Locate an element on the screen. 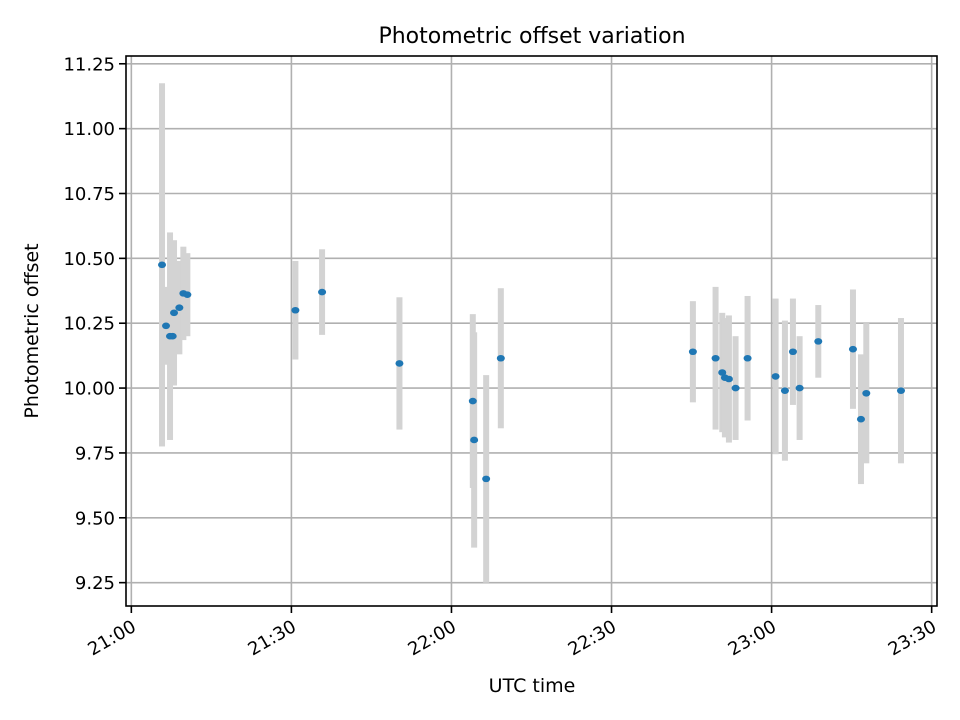  chart-title: Photometric offset variation is located at coordinates (531, 36).